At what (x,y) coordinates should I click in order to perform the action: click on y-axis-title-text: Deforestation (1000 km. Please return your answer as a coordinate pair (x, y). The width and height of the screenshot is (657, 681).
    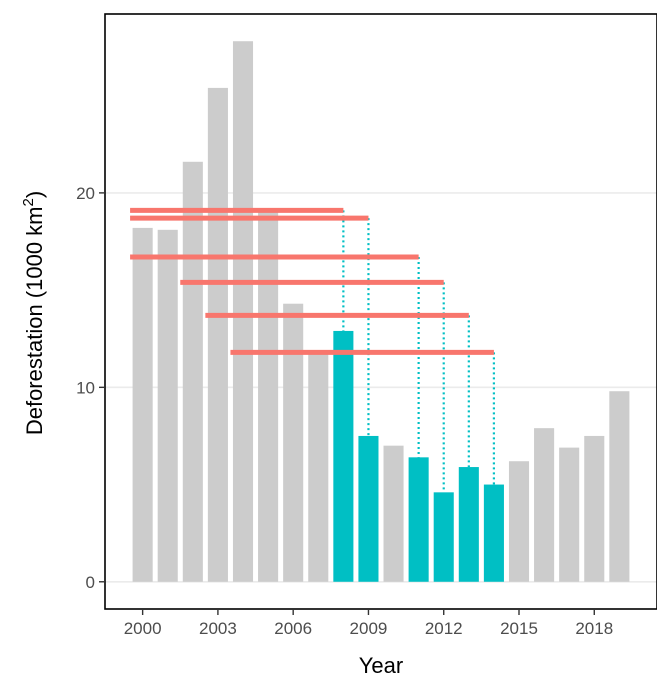
    Looking at the image, I should click on (34, 321).